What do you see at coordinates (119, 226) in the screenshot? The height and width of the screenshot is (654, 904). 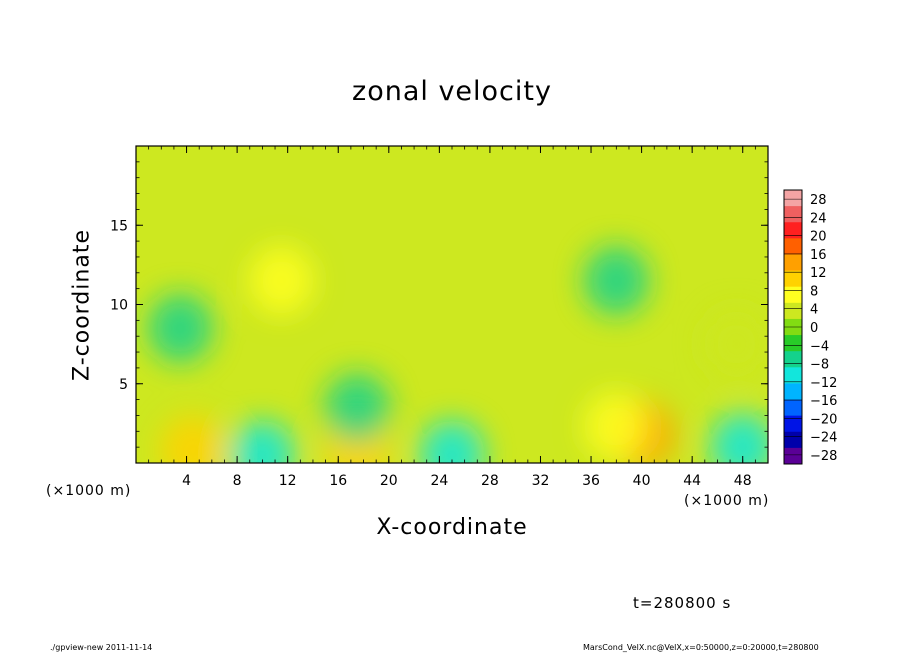 I see `y-tick-label: 15` at bounding box center [119, 226].